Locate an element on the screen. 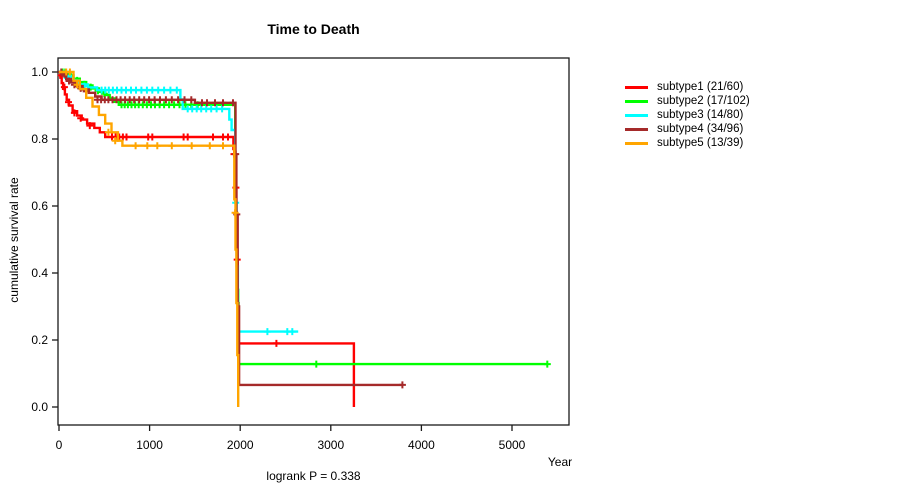 The height and width of the screenshot is (500, 900). x-tick-label: 5000 is located at coordinates (512, 445).